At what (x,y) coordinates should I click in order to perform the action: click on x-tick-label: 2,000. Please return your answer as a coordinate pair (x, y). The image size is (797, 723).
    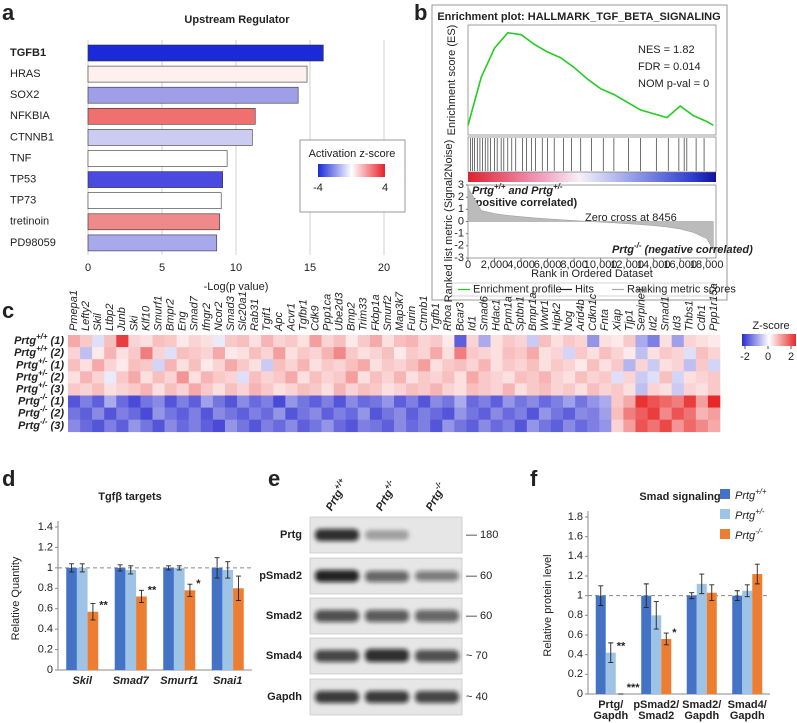
    Looking at the image, I should click on (495, 265).